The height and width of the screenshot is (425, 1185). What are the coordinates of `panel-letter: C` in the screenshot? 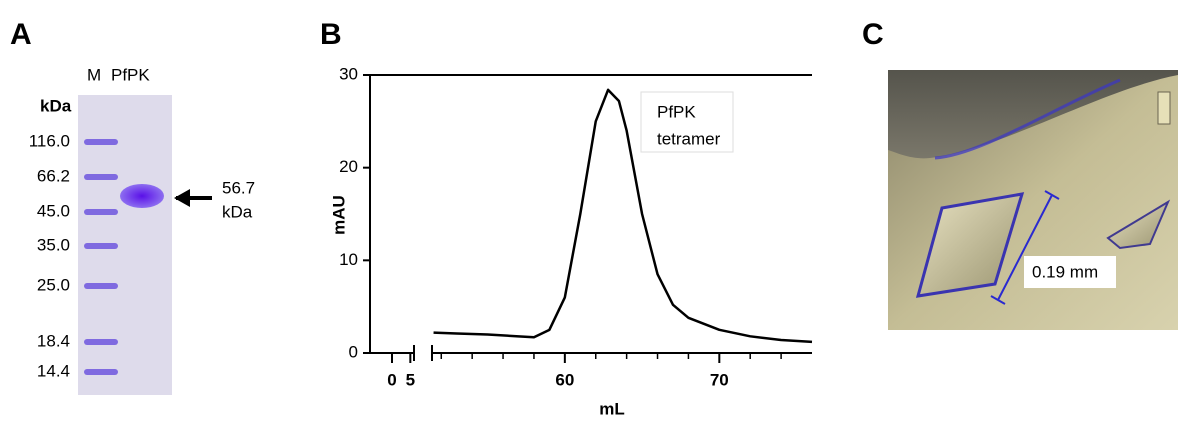 It's located at (873, 34).